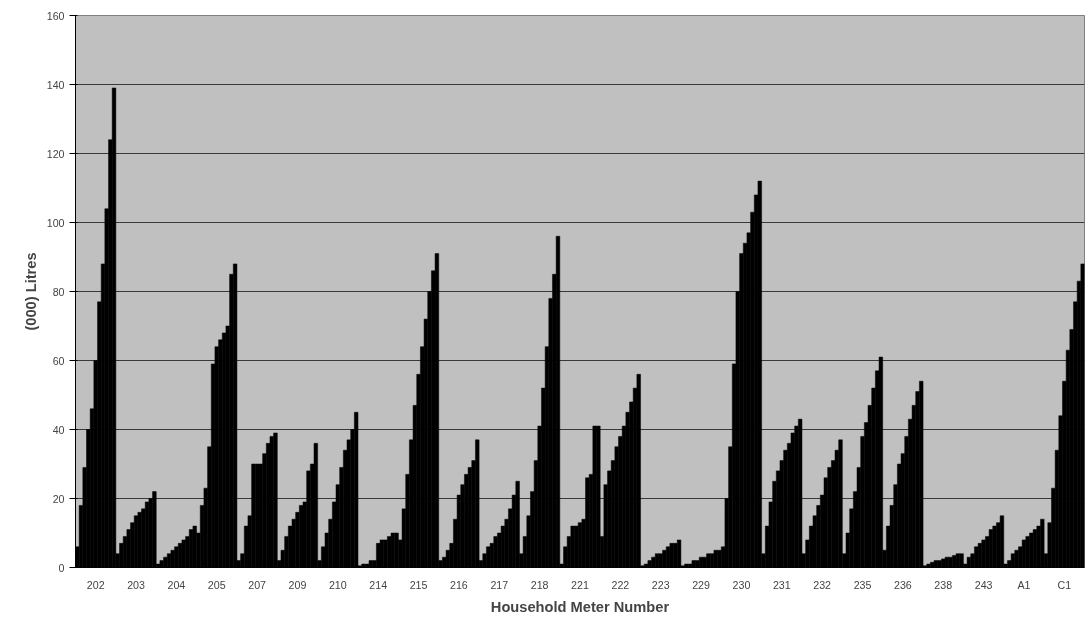 This screenshot has height=627, width=1089. Describe the element at coordinates (55, 15) in the screenshot. I see `y-tick-label: 160` at that location.